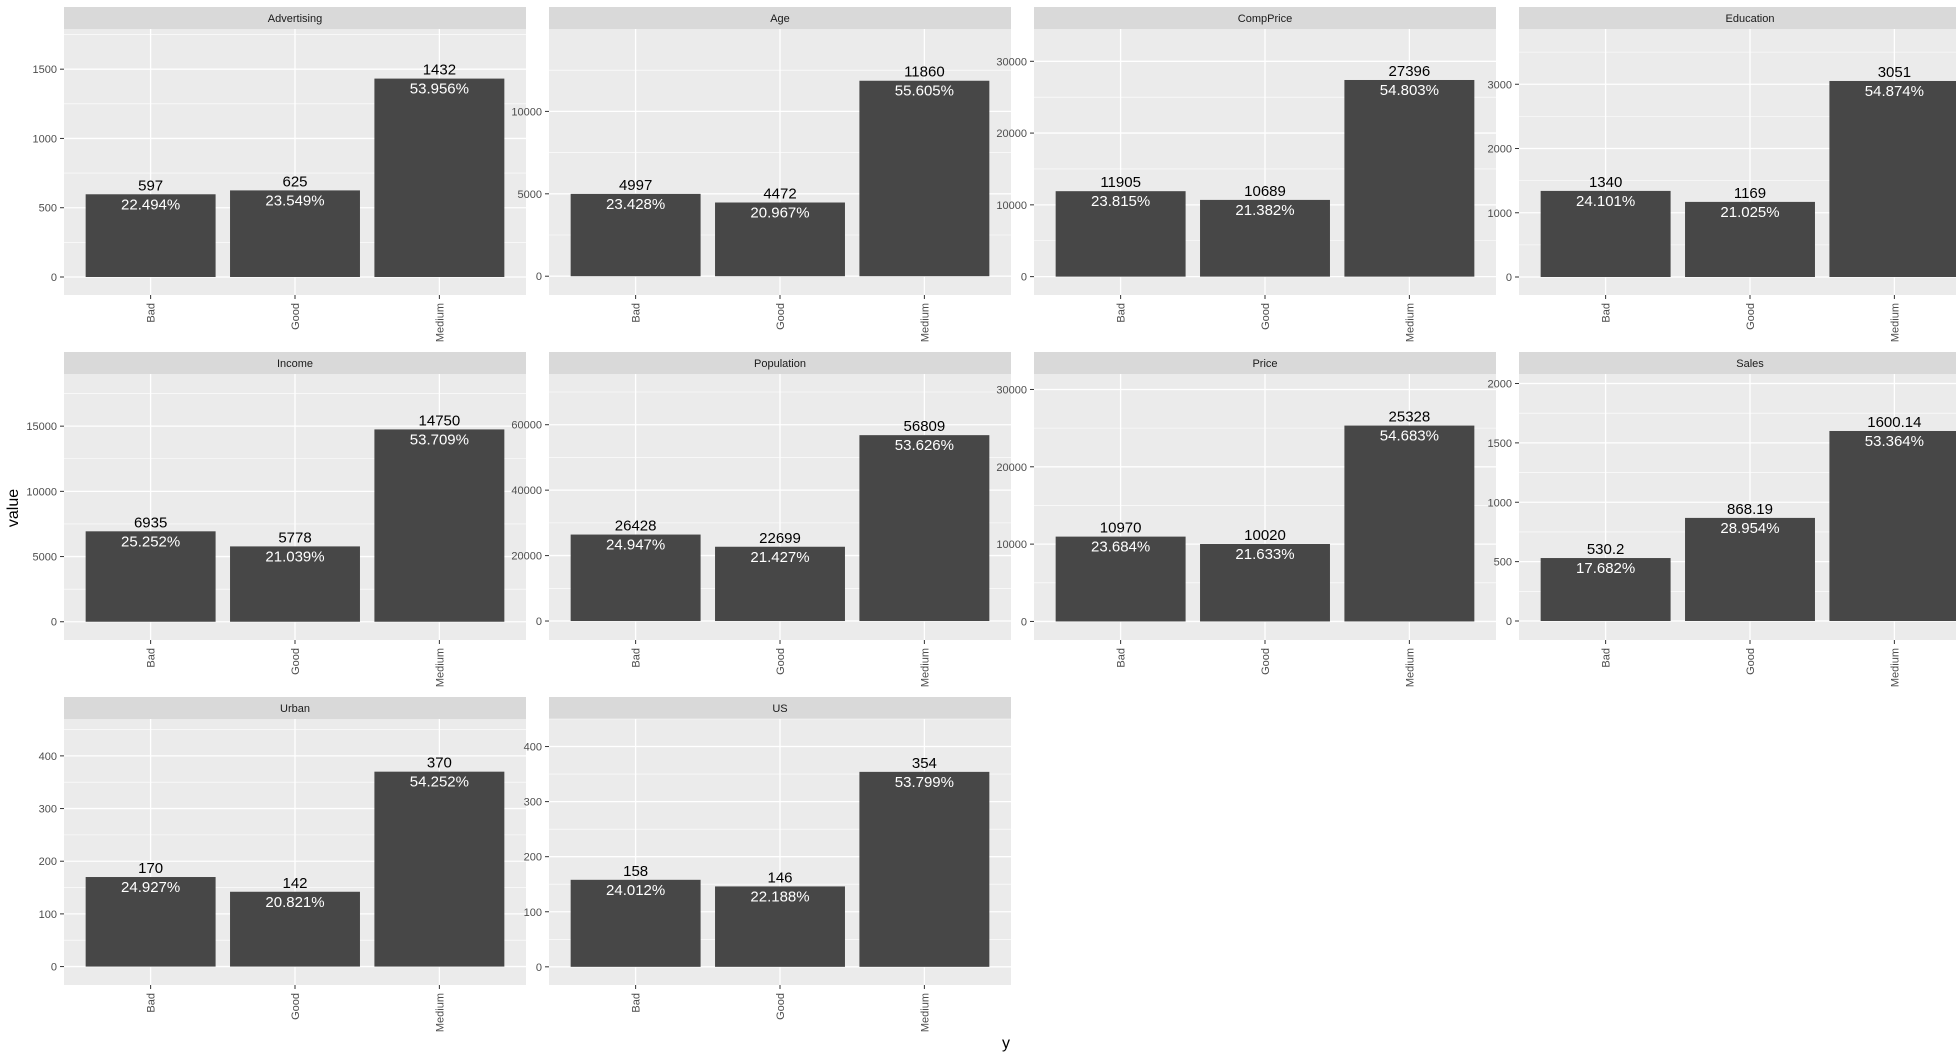  What do you see at coordinates (779, 709) in the screenshot?
I see `facet-title: US` at bounding box center [779, 709].